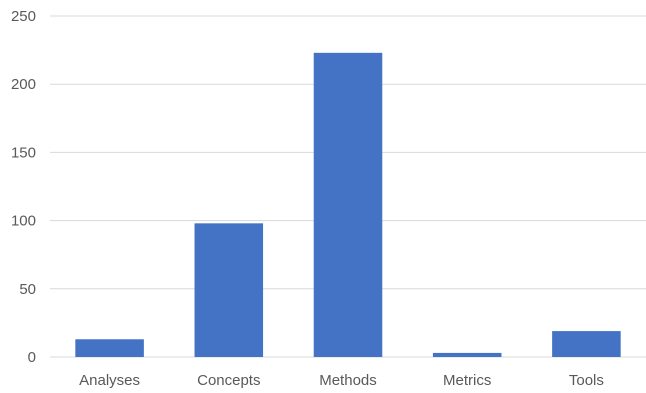  I want to click on x-axis-tick-labels: Analyses Concepts Methods Metrics Tools, so click(341, 380).